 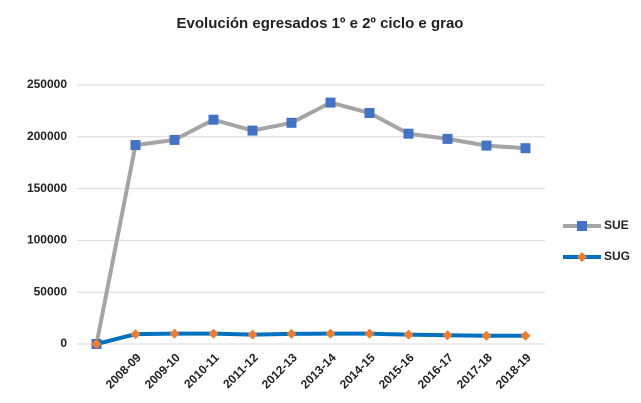 I want to click on y-tick-label: 50000, so click(x=51, y=291).